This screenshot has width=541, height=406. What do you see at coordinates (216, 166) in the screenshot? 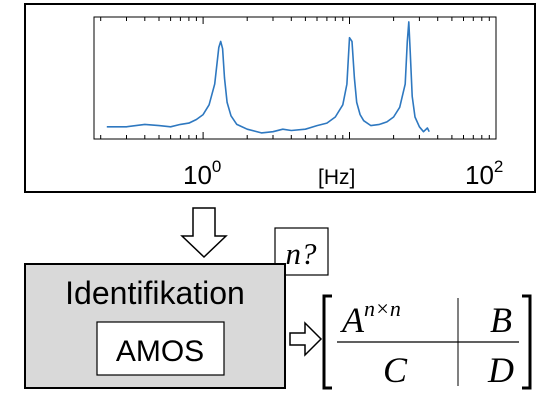
I see `x-tick-exp-1: 0` at bounding box center [216, 166].